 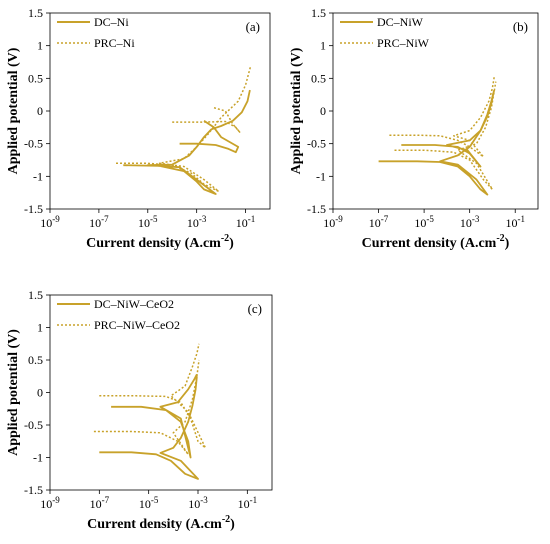 I want to click on legend-entry: DC–NiW–CeO2, so click(x=134, y=304).